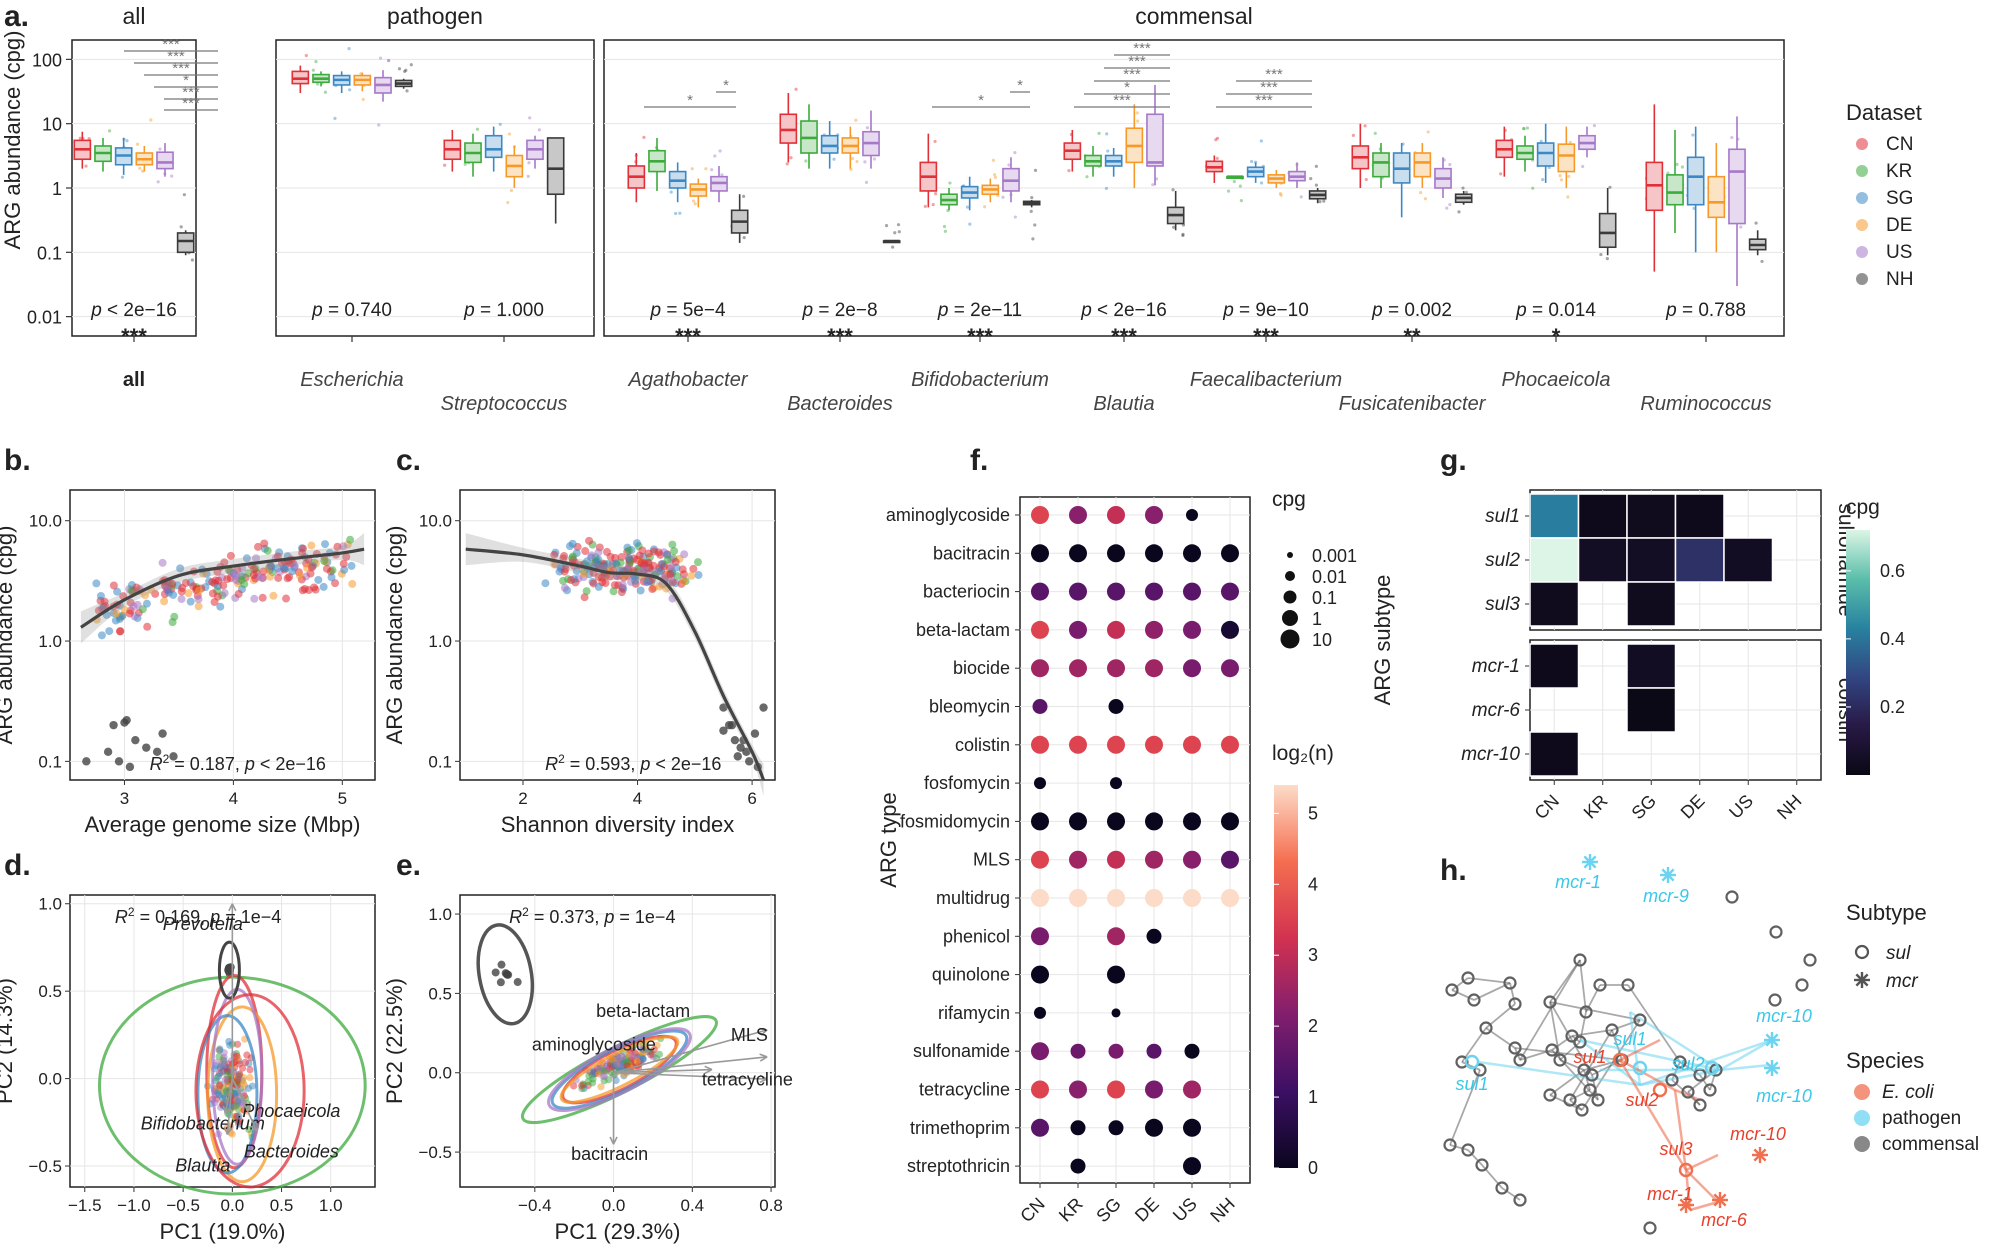  I want to click on arrow-label: MLS, so click(749, 1035).